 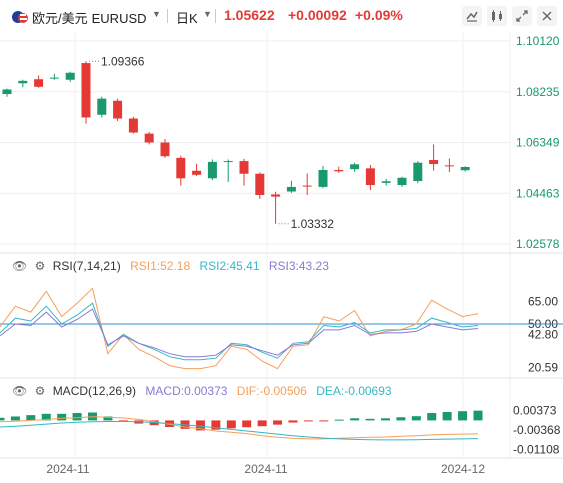 I want to click on macd-y-tick: -0.00368, so click(x=537, y=430).